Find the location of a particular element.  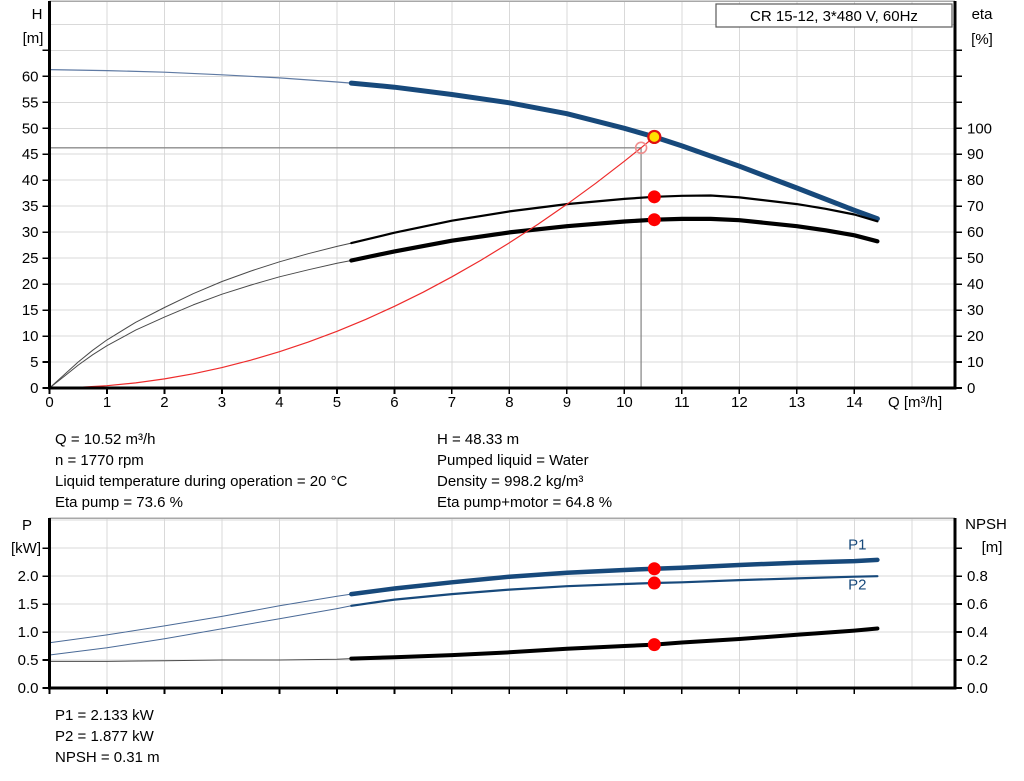

x-tick-label: 3 is located at coordinates (222, 402).